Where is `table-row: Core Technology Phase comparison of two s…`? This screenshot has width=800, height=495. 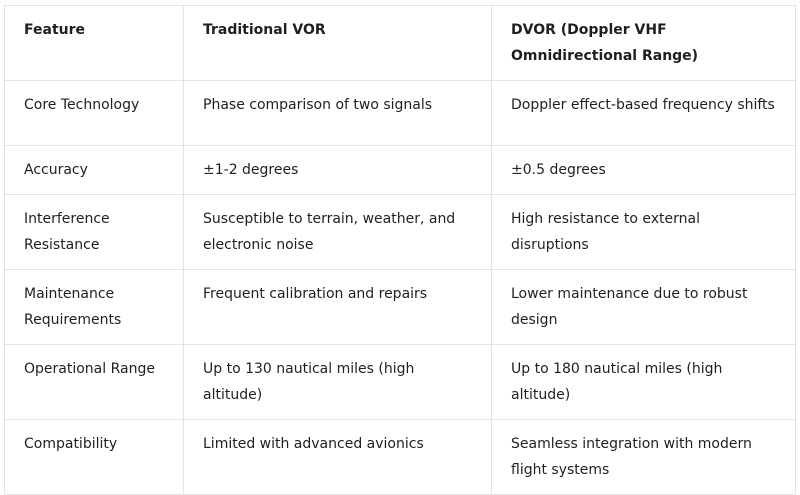
table-row: Core Technology Phase comparison of two s… is located at coordinates (400, 113).